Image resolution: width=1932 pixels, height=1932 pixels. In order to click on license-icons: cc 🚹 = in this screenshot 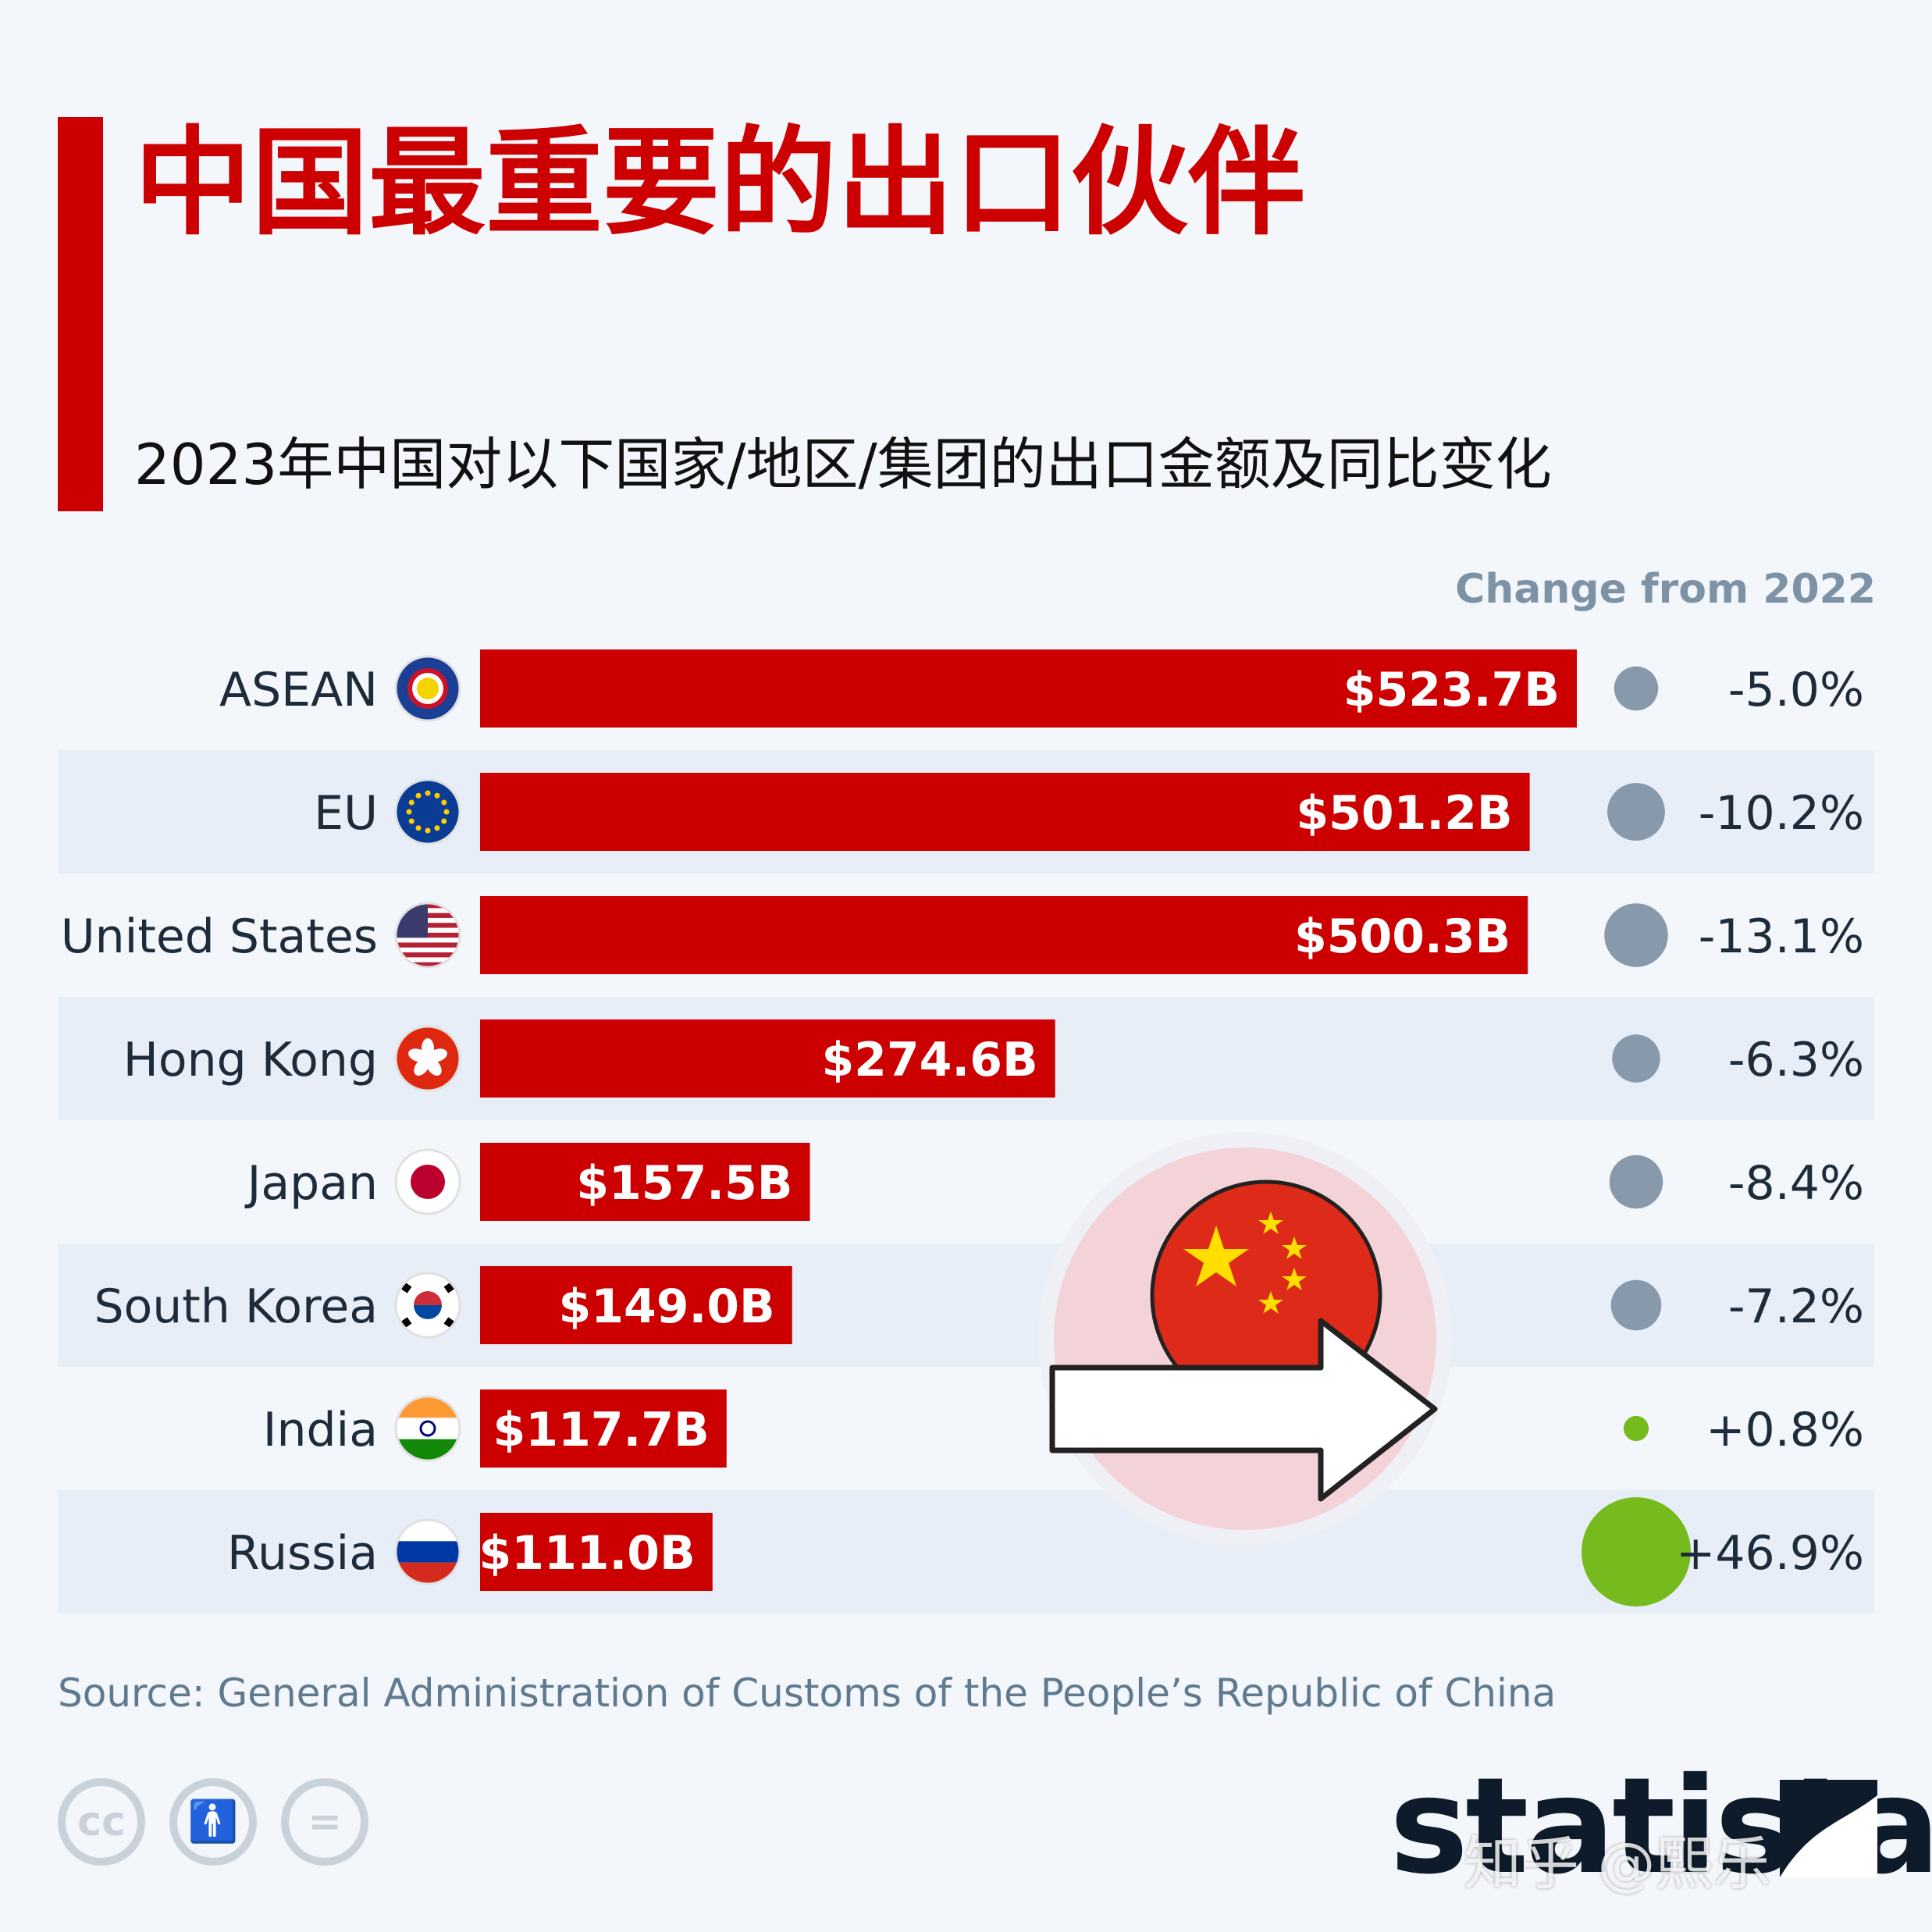, I will do `click(223, 1822)`.